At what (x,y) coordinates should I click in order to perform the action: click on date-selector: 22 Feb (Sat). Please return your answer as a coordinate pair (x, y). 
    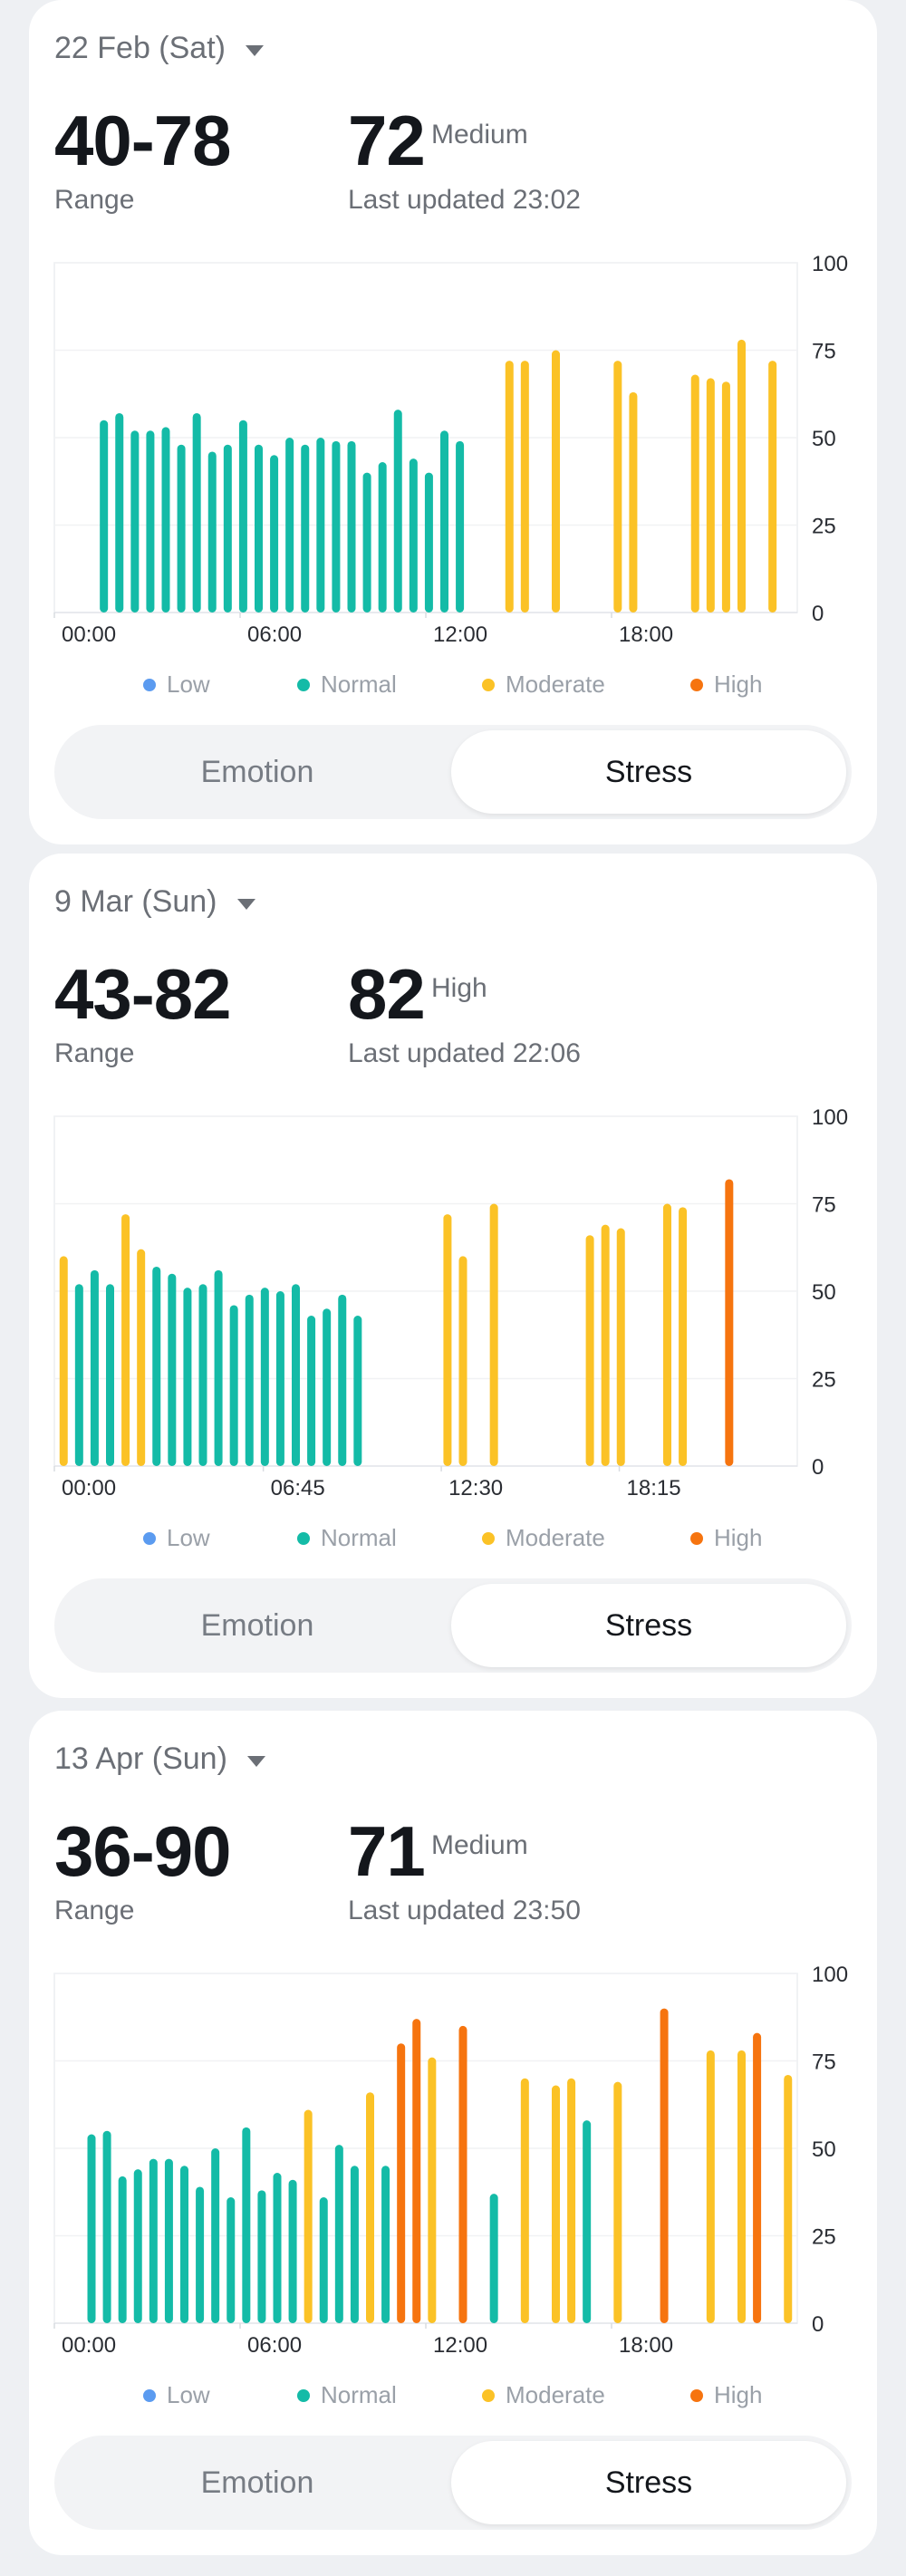
    Looking at the image, I should click on (159, 48).